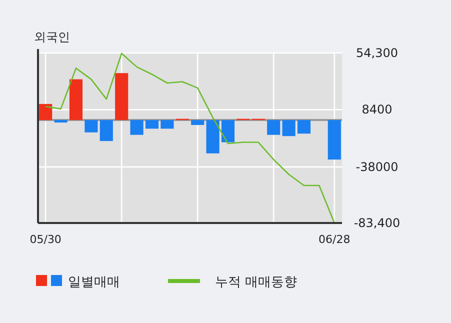 The height and width of the screenshot is (323, 451). I want to click on x-tick-label: 06/28, so click(334, 239).